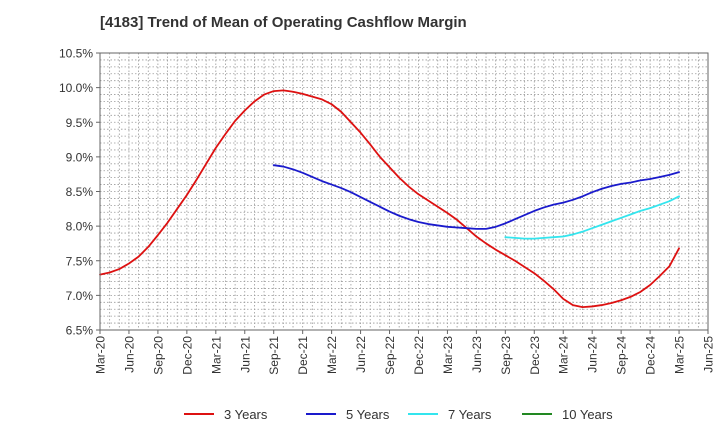  I want to click on x-tick-label: Mar-22, so click(332, 355).